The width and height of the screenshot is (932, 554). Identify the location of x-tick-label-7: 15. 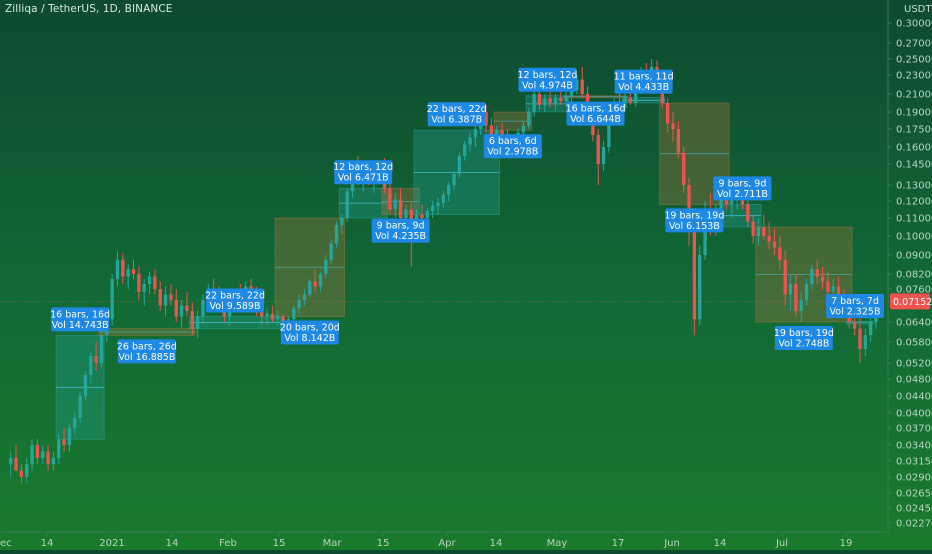
(383, 543).